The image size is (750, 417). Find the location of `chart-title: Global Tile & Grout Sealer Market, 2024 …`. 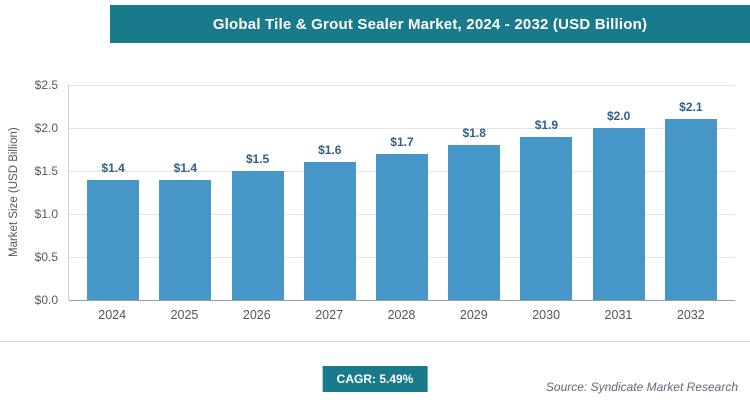

chart-title: Global Tile & Grout Sealer Market, 2024 … is located at coordinates (430, 24).